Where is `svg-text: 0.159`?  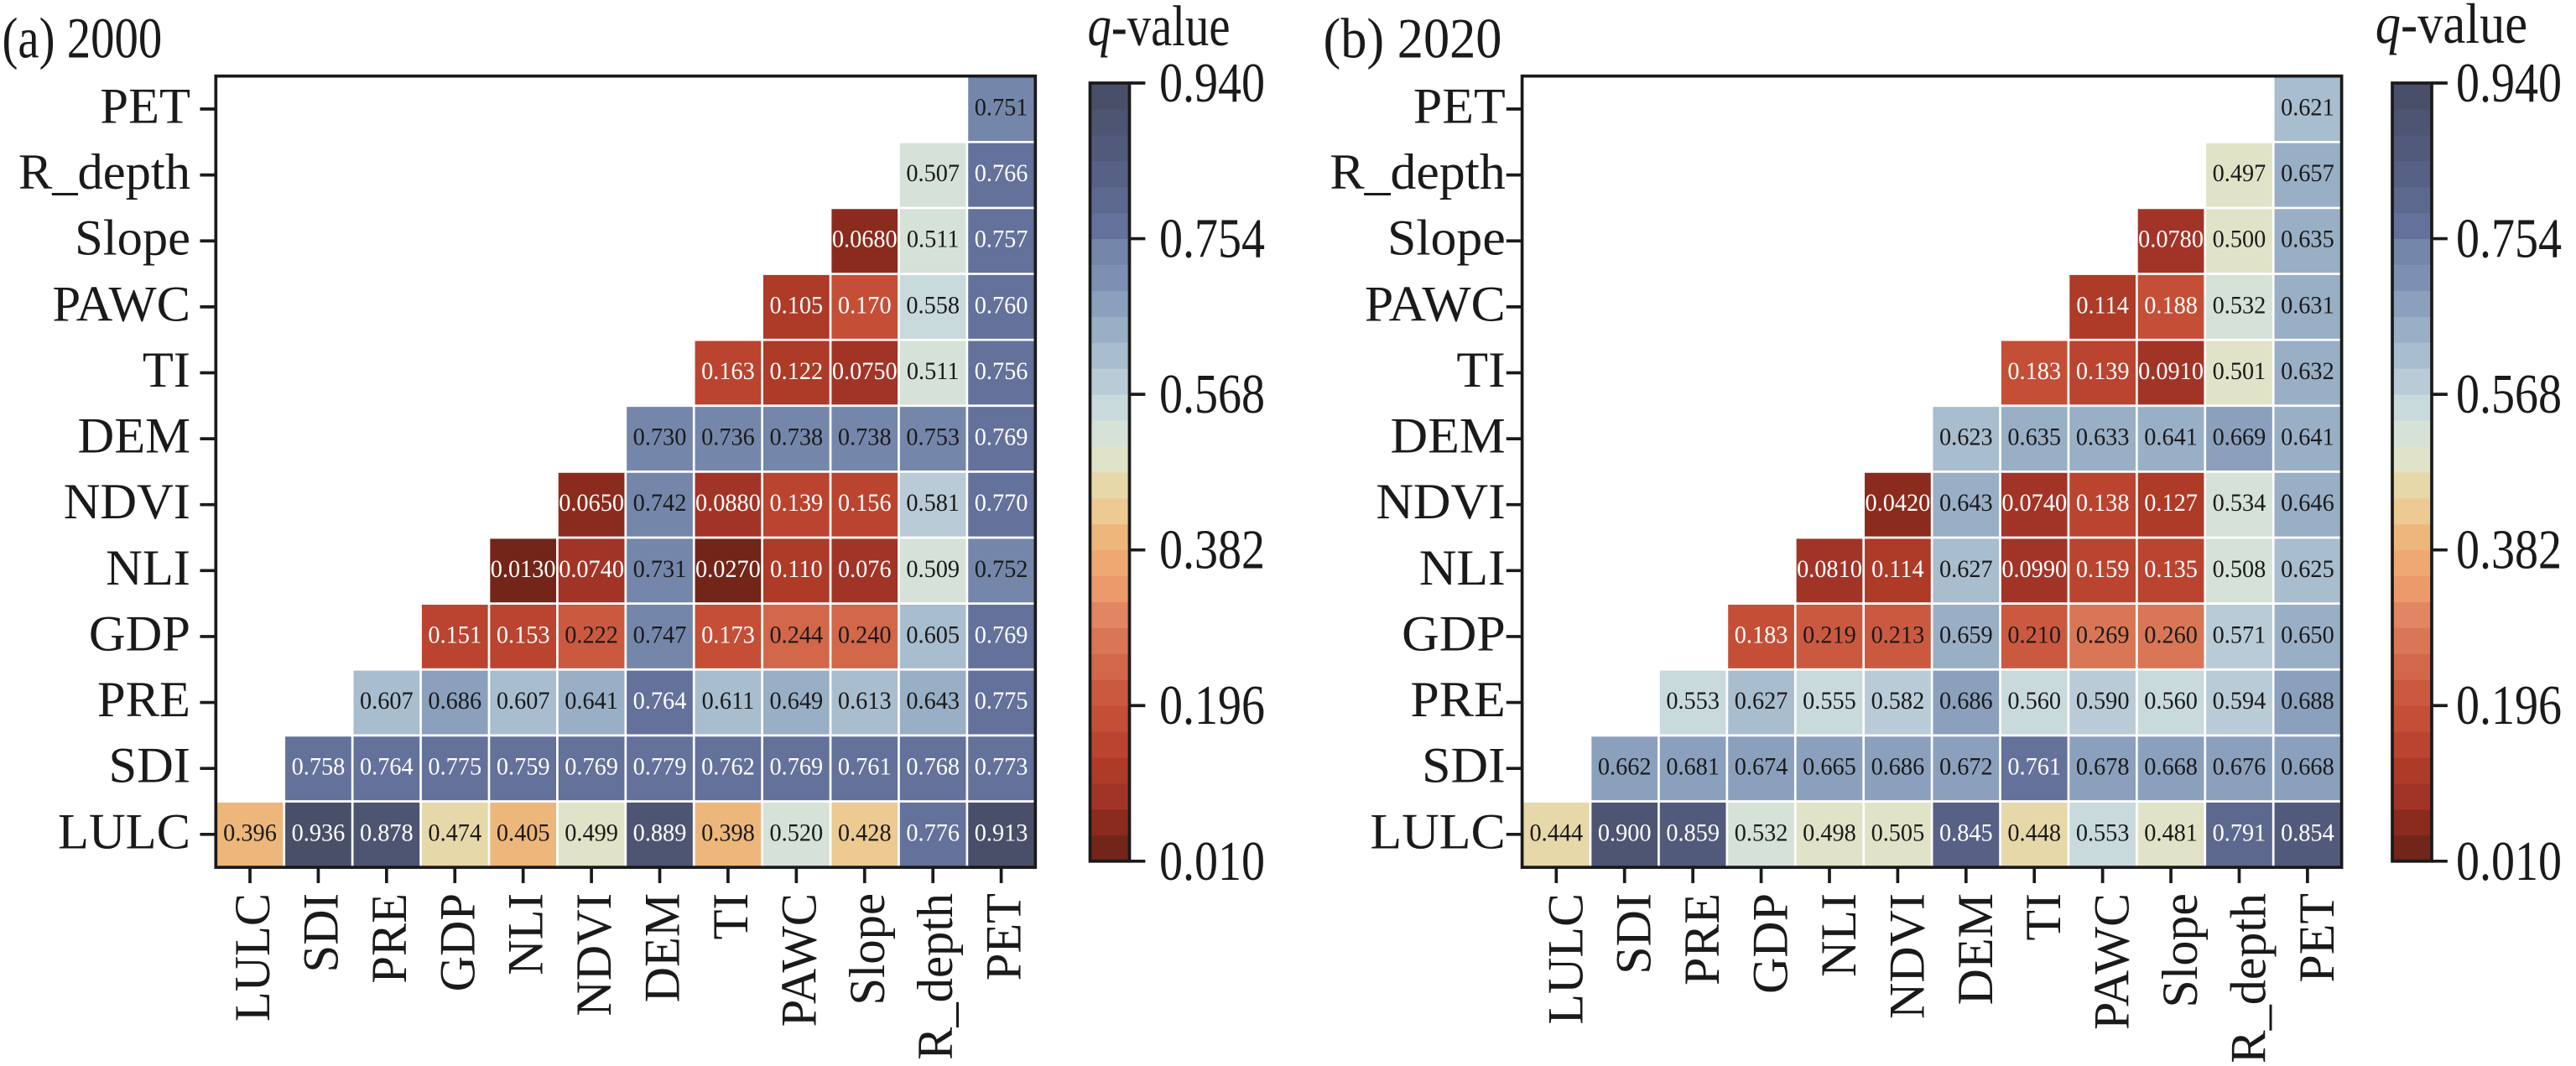 svg-text: 0.159 is located at coordinates (2103, 569).